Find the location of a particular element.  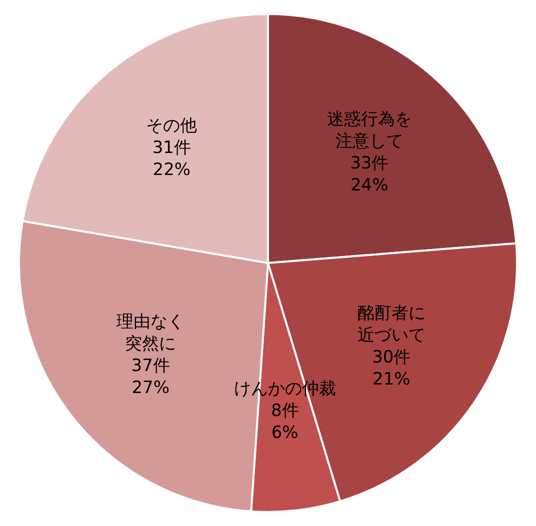

data-label: 8件 6% is located at coordinates (284, 421).